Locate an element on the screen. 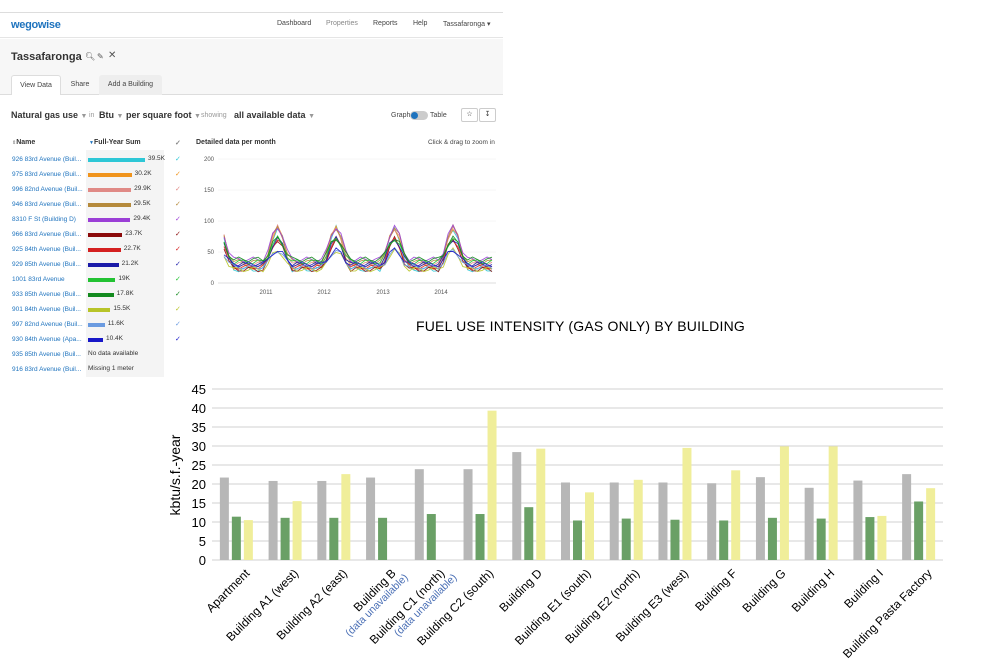 This screenshot has height=666, width=1000. building-name-link: 8310 F St (Building D) is located at coordinates (44, 219).